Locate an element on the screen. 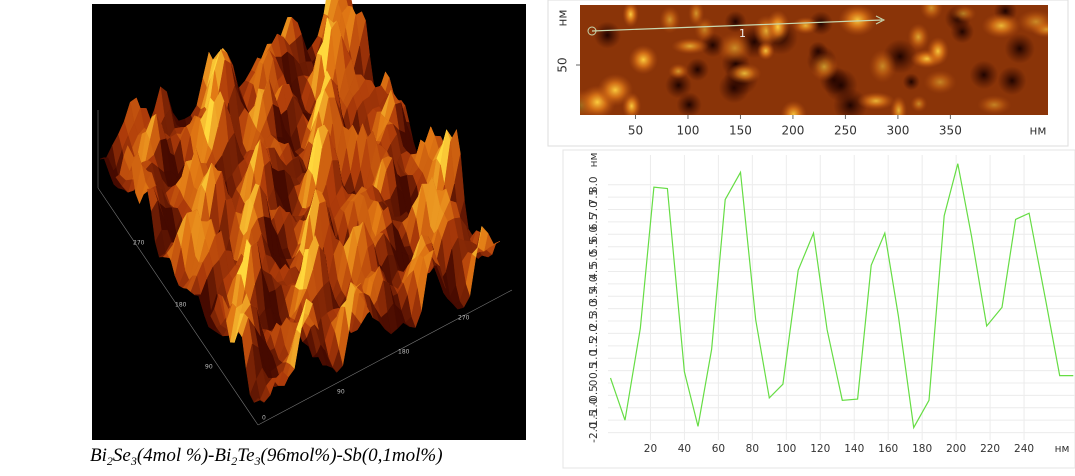 The width and height of the screenshot is (1075, 476). y-tick-label: 50 is located at coordinates (563, 64).